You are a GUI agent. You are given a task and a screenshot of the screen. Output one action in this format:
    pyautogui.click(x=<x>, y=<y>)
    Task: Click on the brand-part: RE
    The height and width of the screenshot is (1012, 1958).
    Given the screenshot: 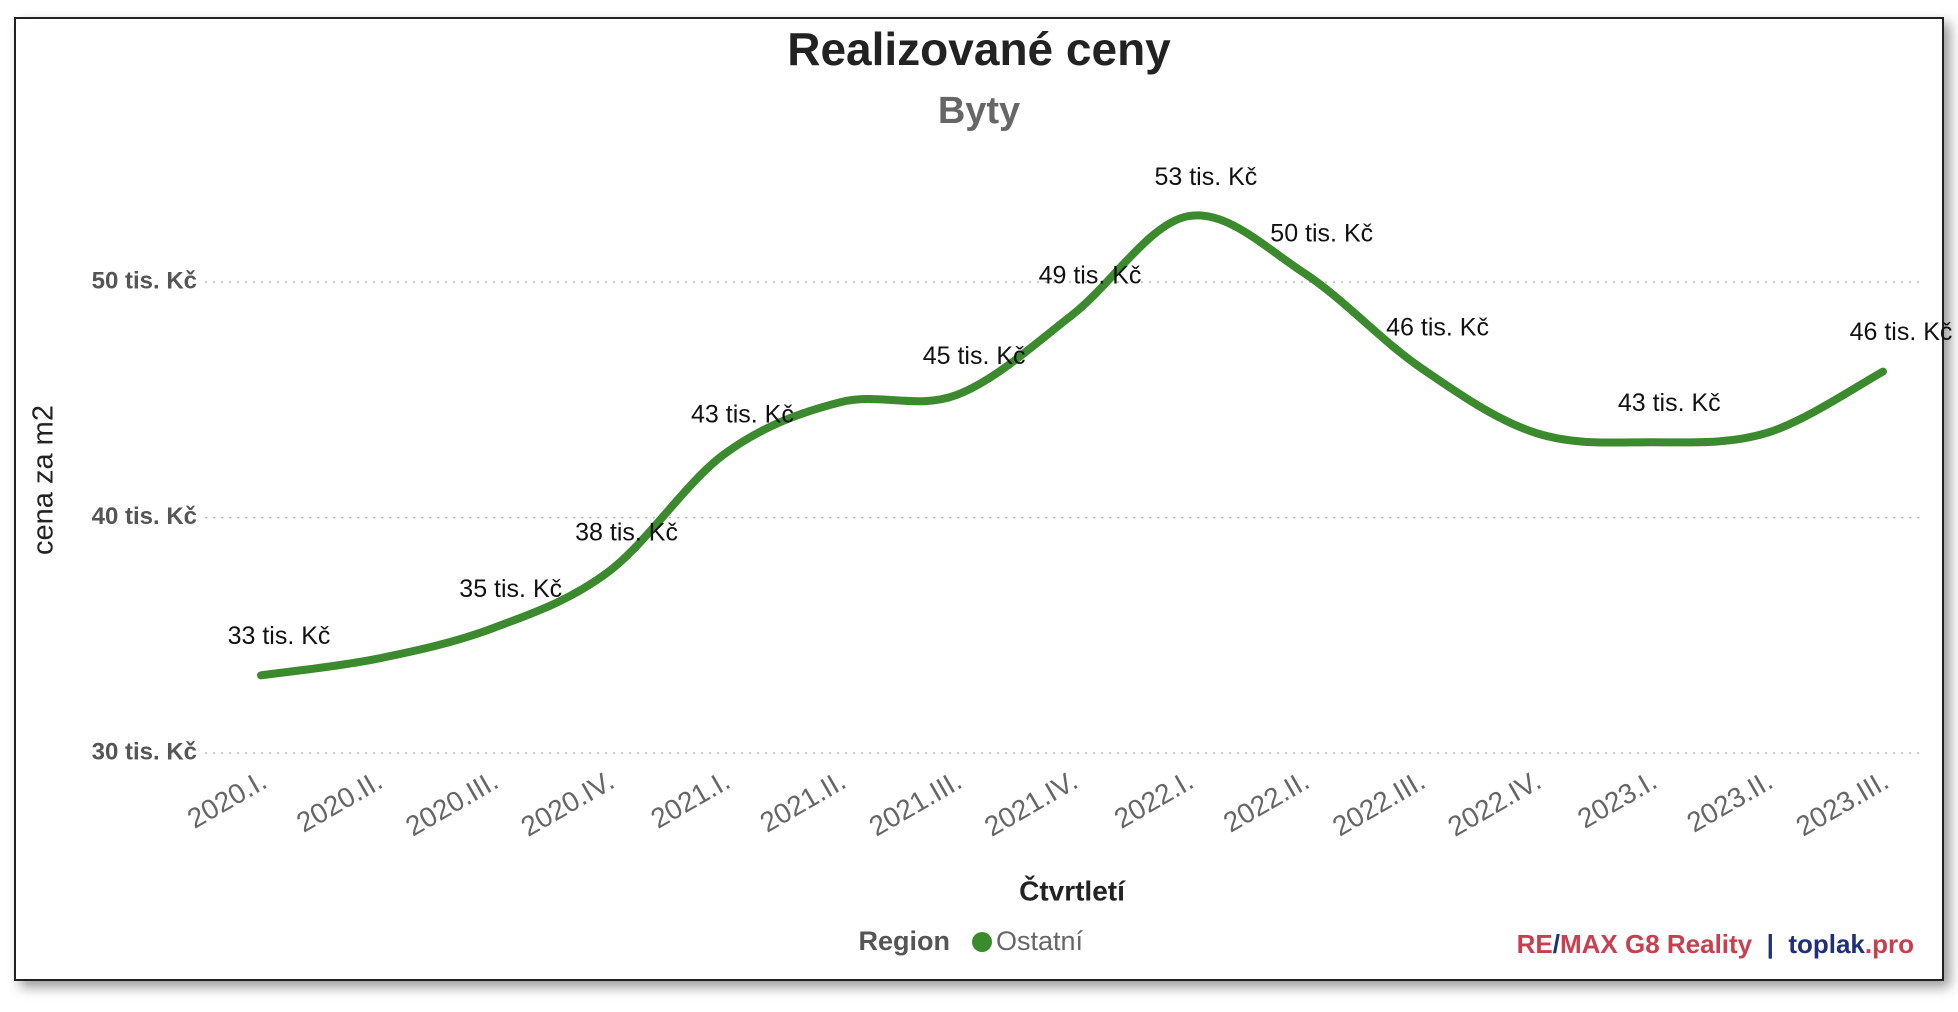 What is the action you would take?
    pyautogui.click(x=1535, y=944)
    